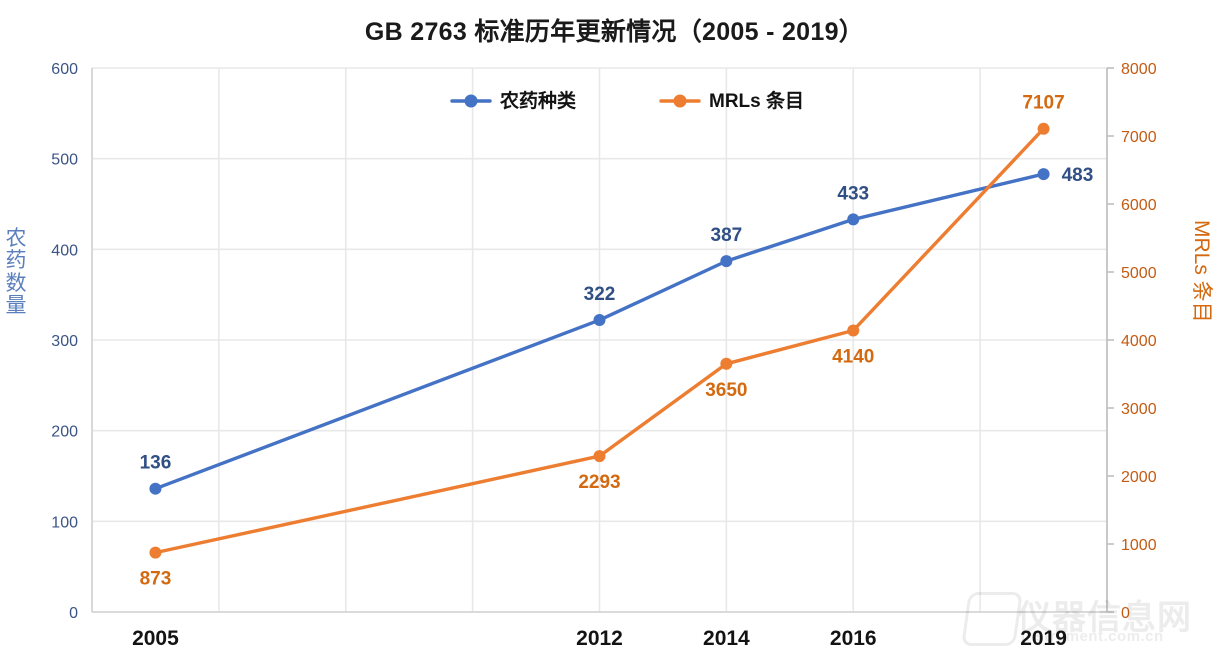 This screenshot has height=661, width=1229. I want to click on right-axis-tick-label: 8000, so click(1139, 69).